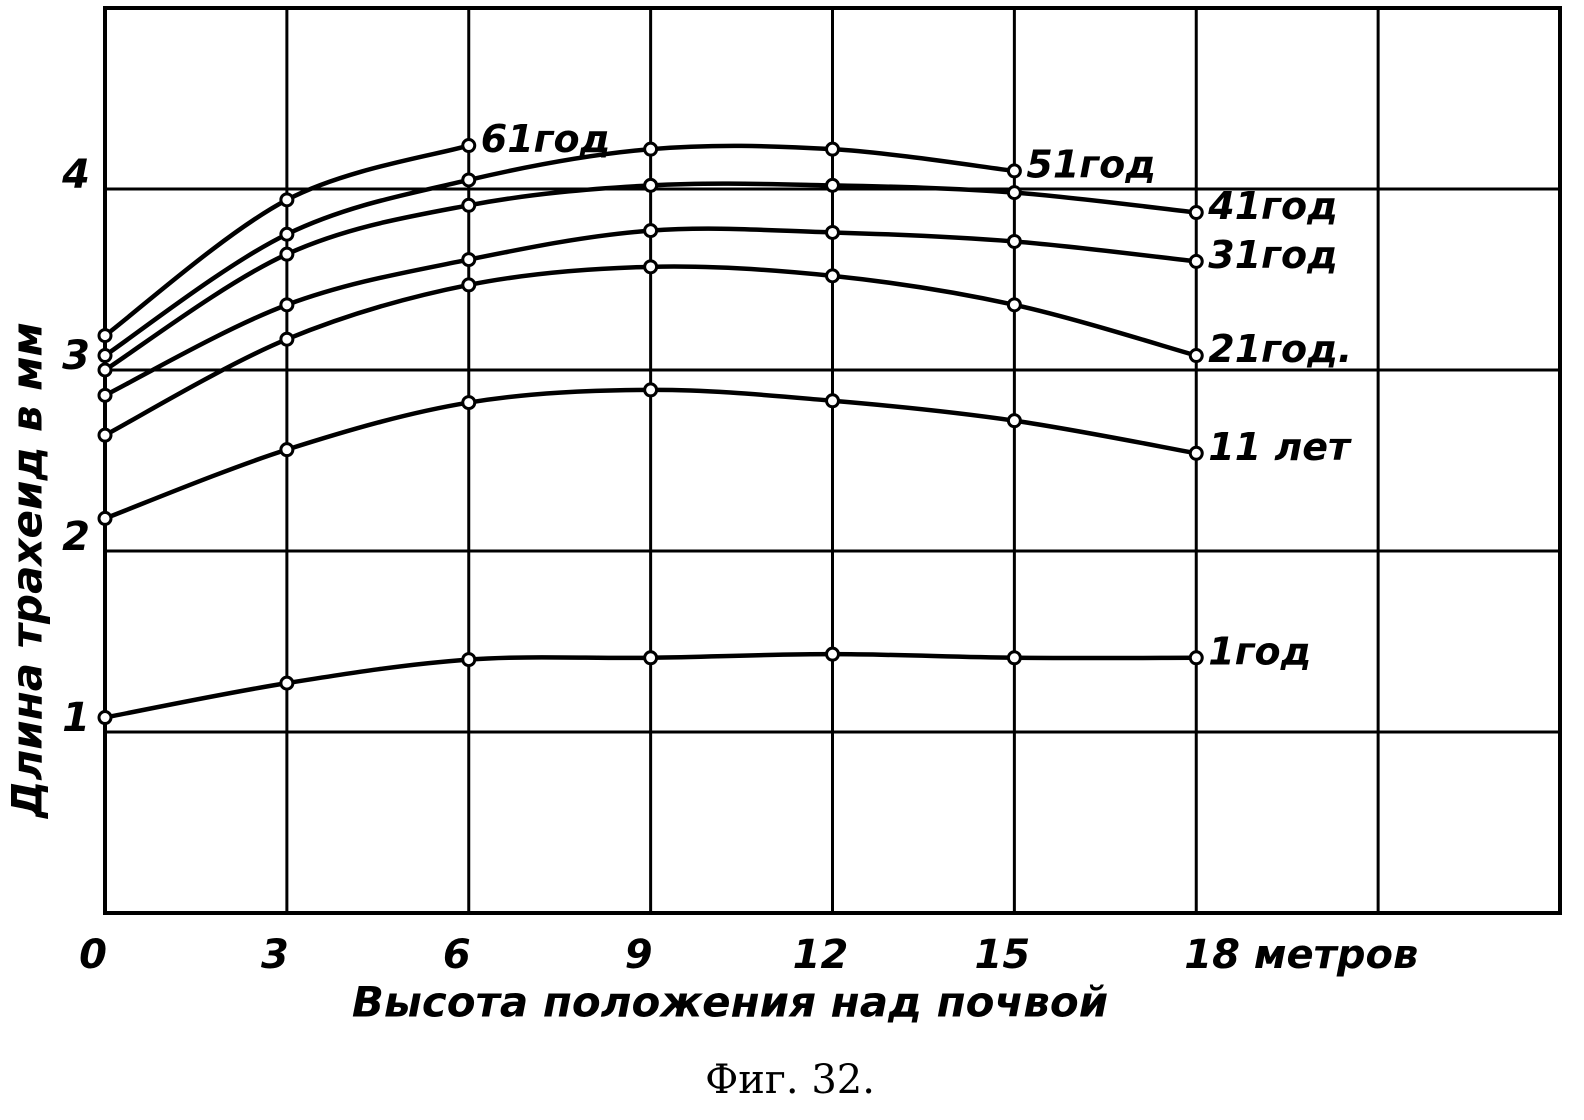 This screenshot has width=1584, height=1120. What do you see at coordinates (1259, 651) in the screenshot?
I see `series-label: 1год` at bounding box center [1259, 651].